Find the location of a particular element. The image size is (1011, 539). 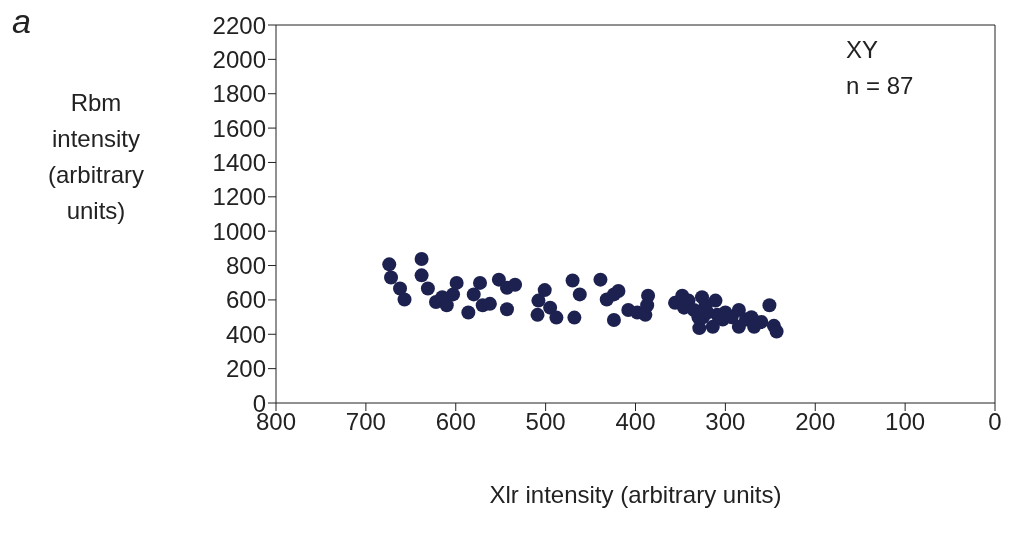

y-tick-label: 800 is located at coordinates (245, 266).